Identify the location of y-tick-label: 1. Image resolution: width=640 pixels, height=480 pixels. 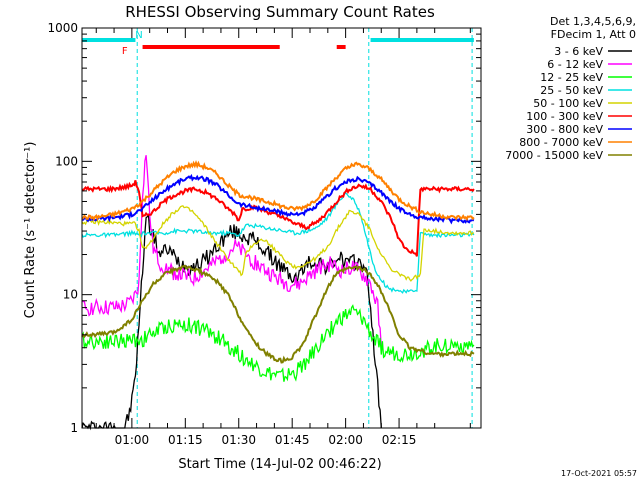
(74, 428).